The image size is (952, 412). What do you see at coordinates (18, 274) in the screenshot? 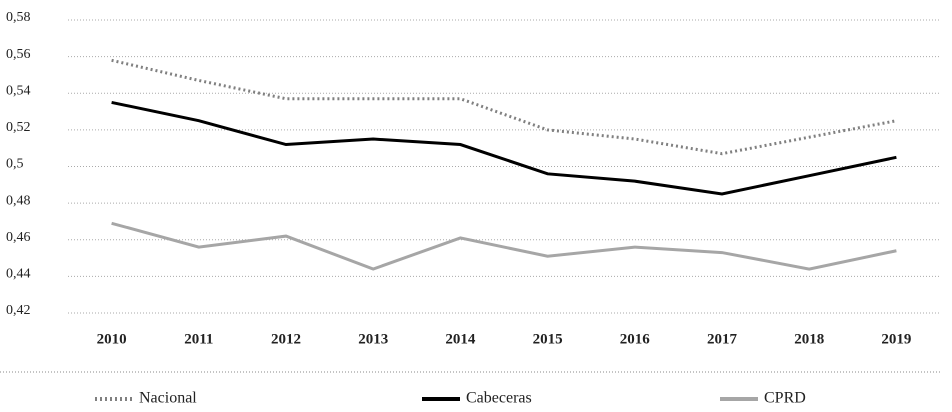
I see `y-tick-label: 0,44` at bounding box center [18, 274].